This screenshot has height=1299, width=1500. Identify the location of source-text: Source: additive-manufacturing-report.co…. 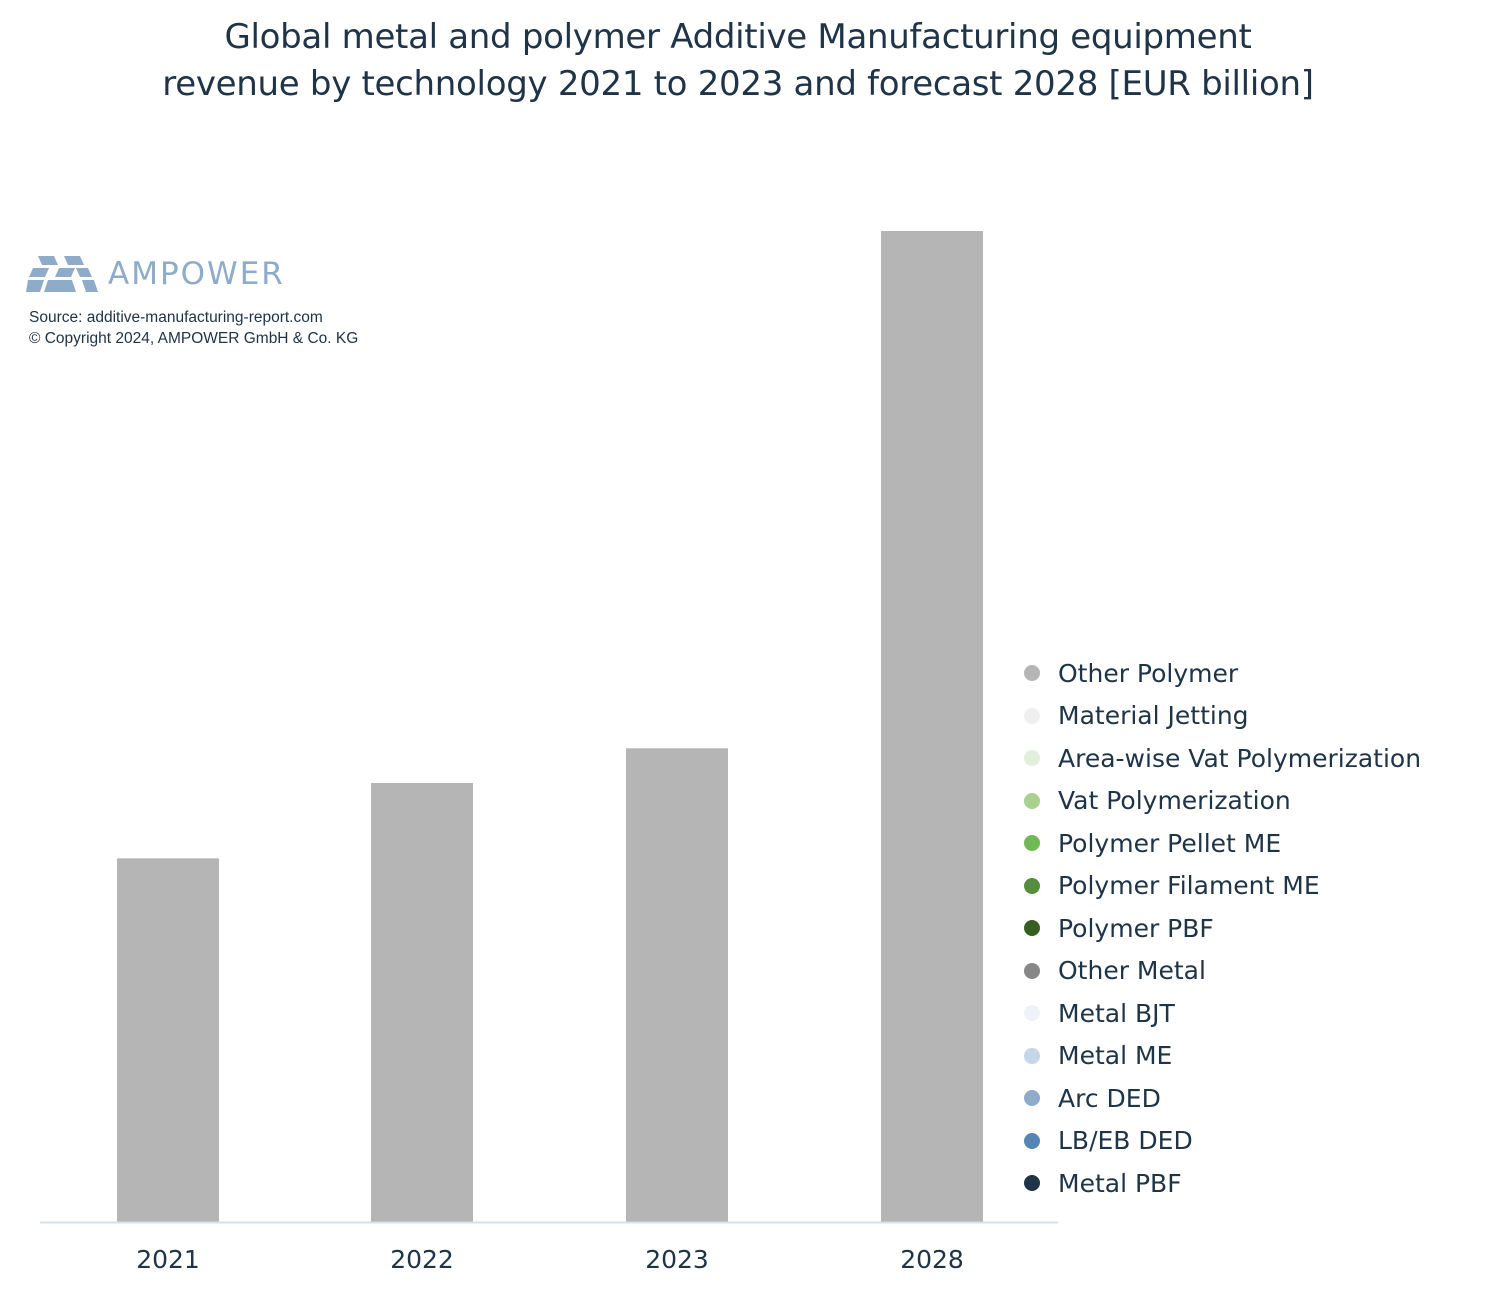
(176, 317).